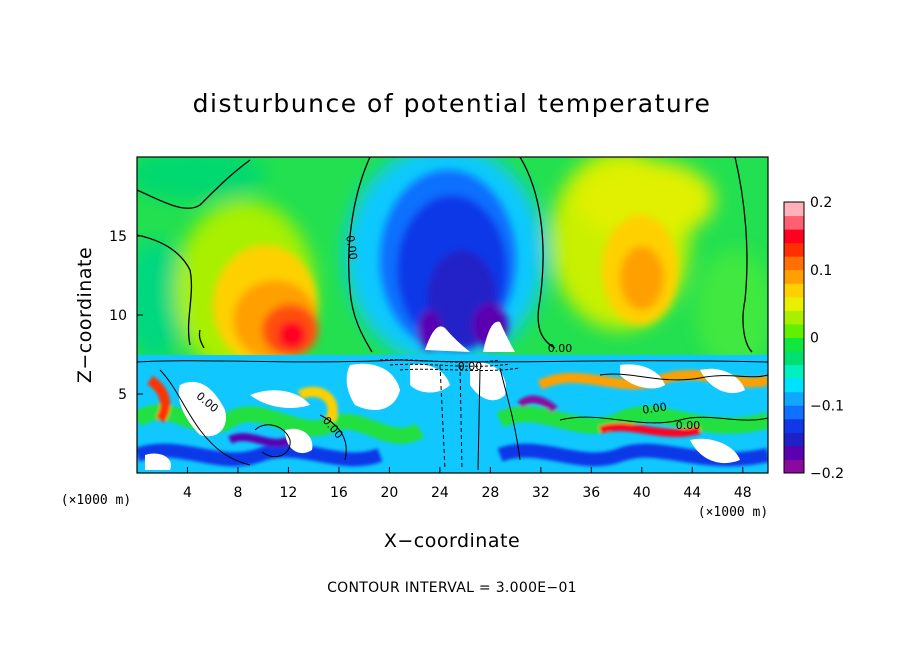  Describe the element at coordinates (692, 493) in the screenshot. I see `x-tick-label: 44` at that location.